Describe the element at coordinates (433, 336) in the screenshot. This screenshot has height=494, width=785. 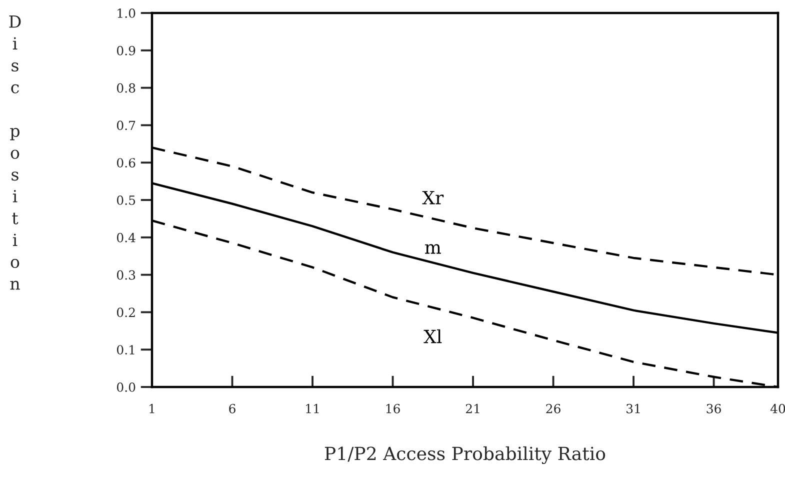
I see `series-label: Xl` at that location.